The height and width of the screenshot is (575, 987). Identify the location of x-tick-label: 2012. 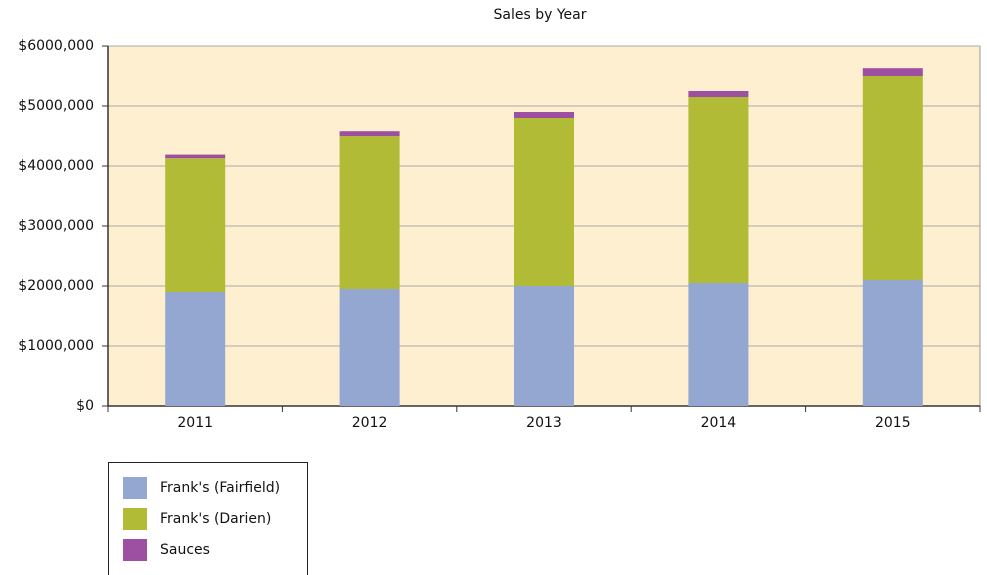
(370, 423).